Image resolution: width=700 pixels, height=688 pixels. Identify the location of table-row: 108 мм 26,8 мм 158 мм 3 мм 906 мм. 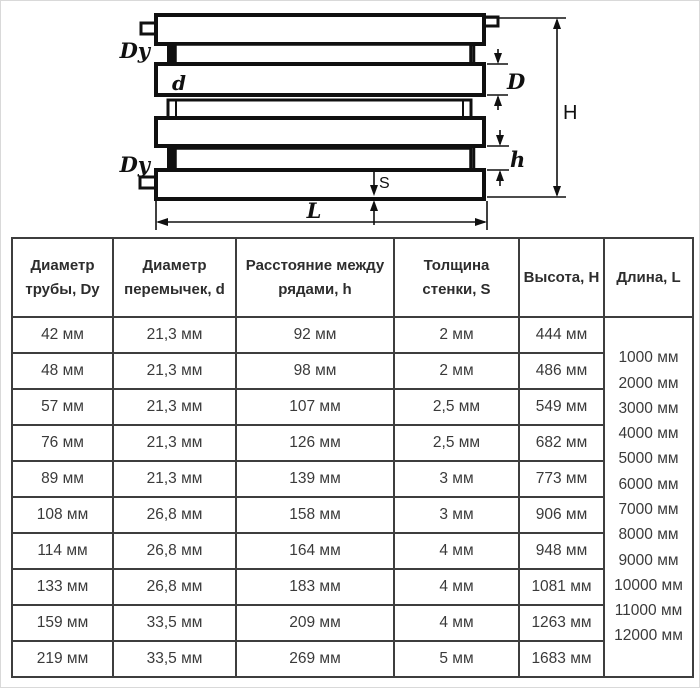
(352, 515).